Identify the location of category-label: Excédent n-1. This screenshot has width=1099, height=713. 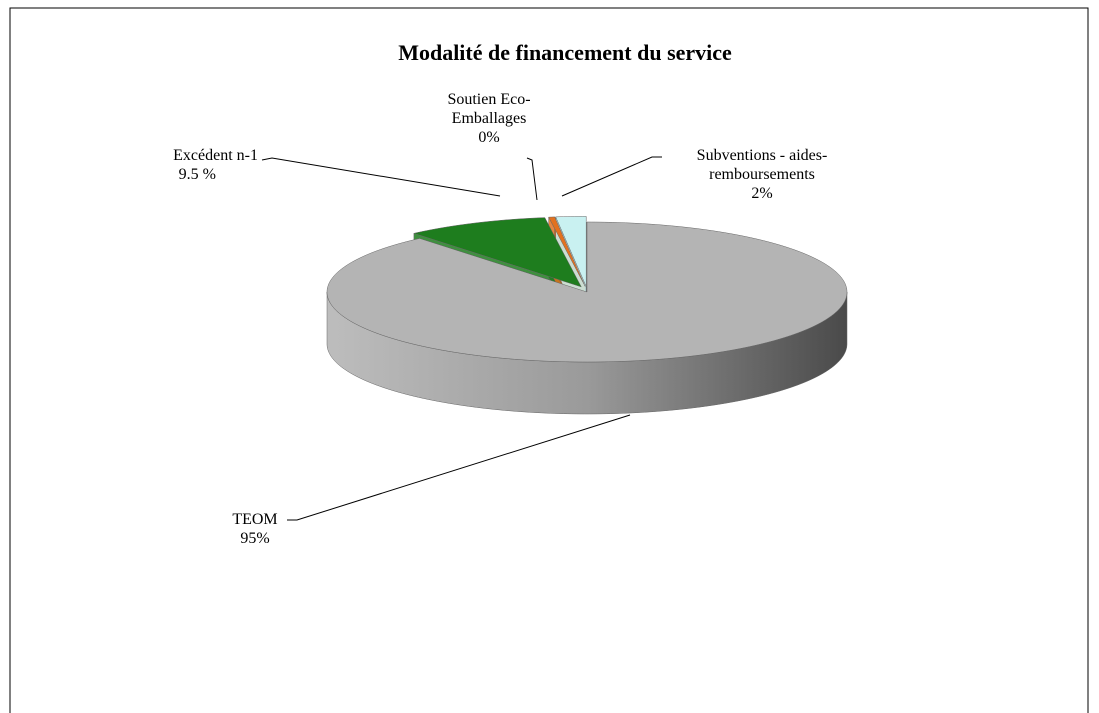
(215, 155).